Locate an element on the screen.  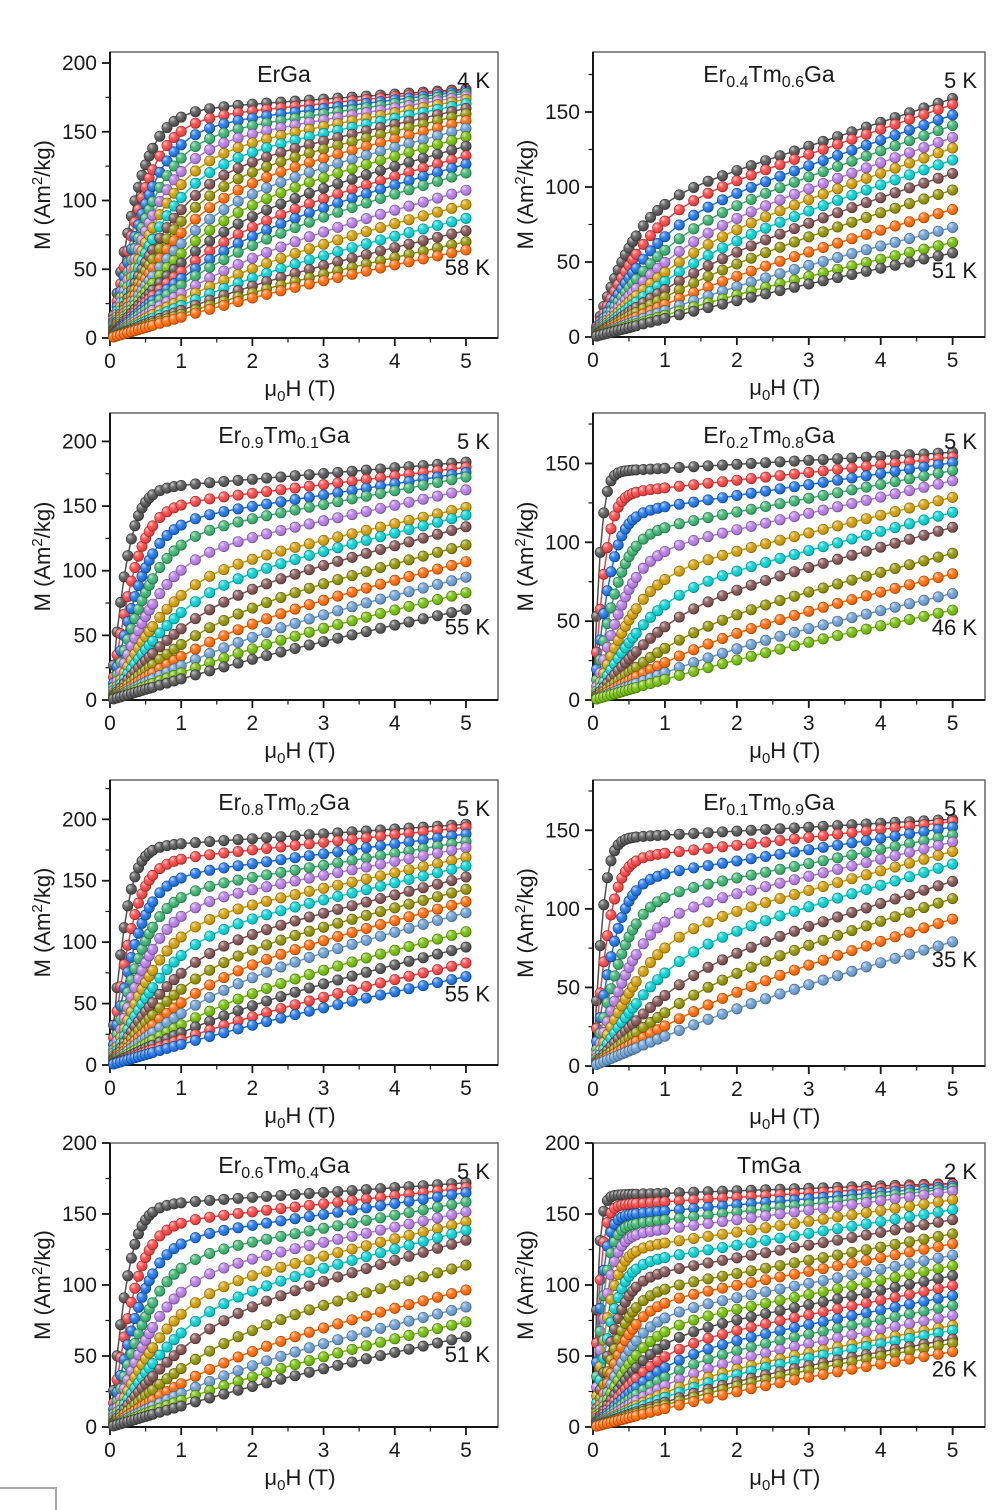
y-tick-label: 150 is located at coordinates (562, 1214).